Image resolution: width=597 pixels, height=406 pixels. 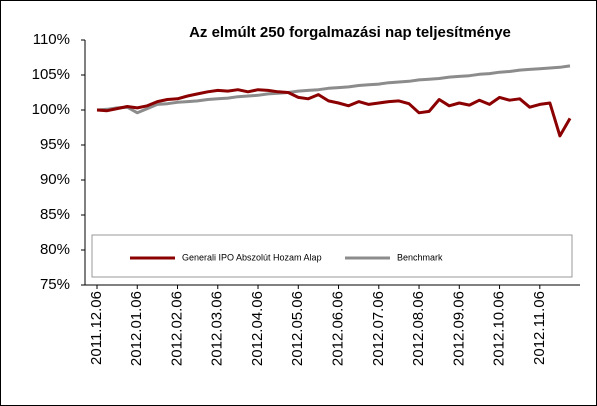 I want to click on y-tick-label: 95%, so click(x=55, y=144).